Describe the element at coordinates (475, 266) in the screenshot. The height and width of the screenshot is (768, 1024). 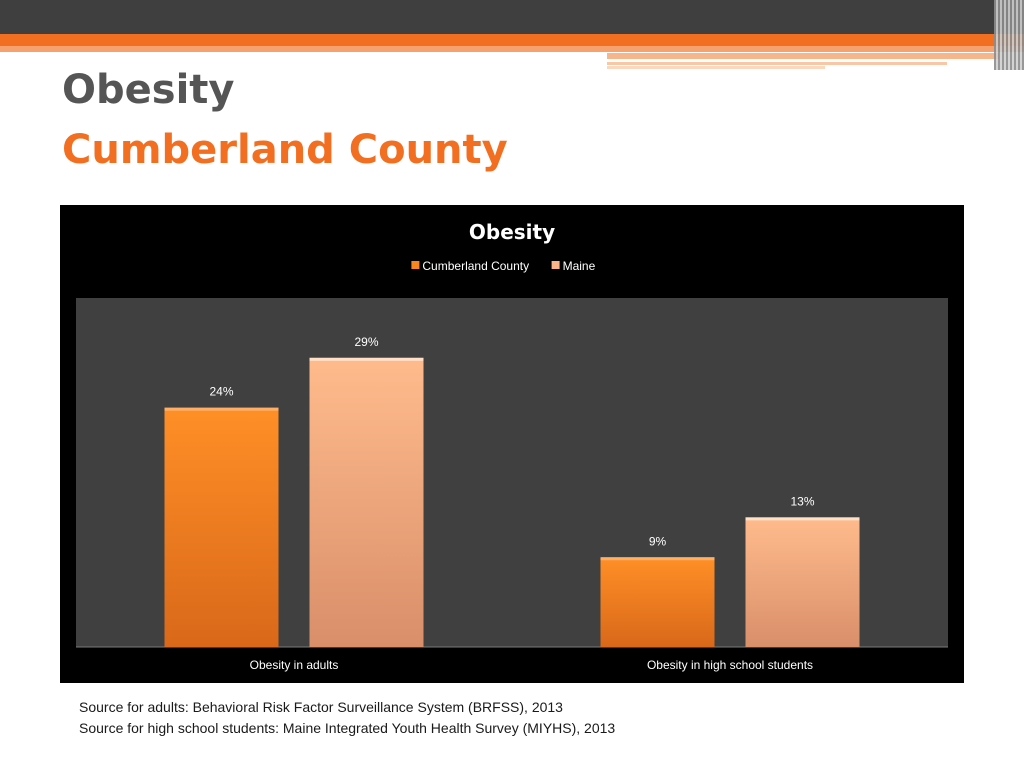
I see `legend-label: Cumberland County` at that location.